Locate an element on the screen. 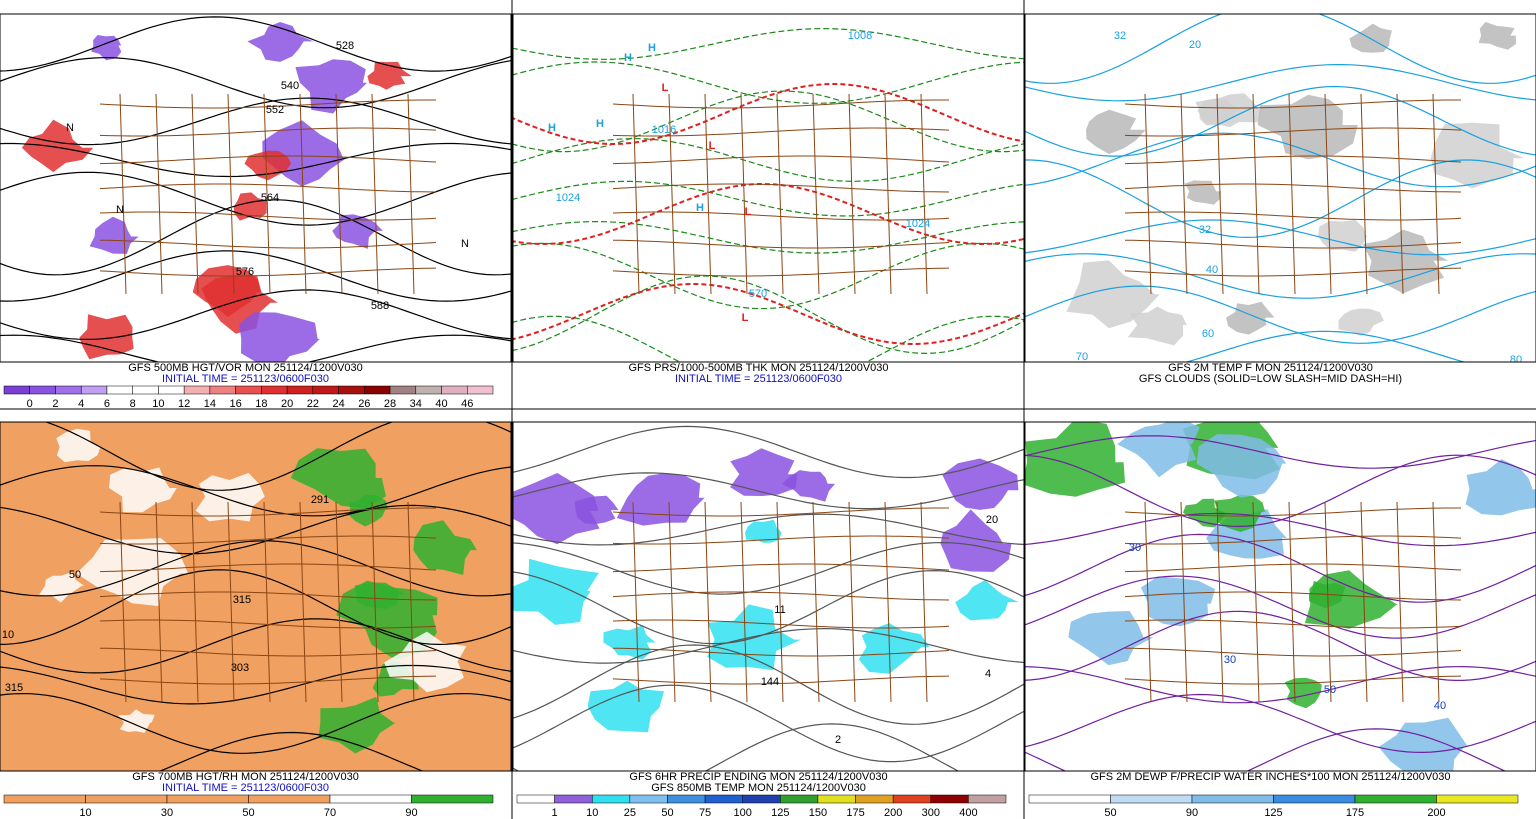  map-layer: 291 303 315 50 10 315 is located at coordinates (255, 596).